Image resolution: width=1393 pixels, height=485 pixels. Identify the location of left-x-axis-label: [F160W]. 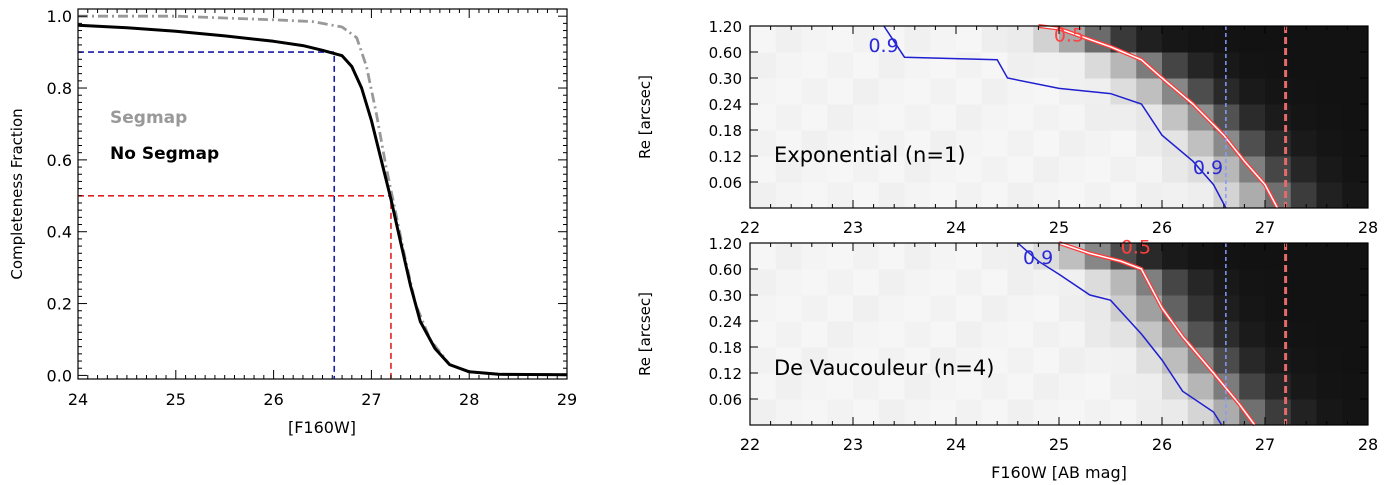
(322, 427).